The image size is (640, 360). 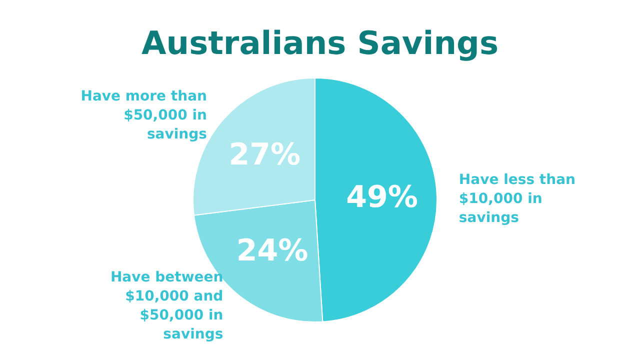 I want to click on data-label: 24%, so click(x=272, y=251).